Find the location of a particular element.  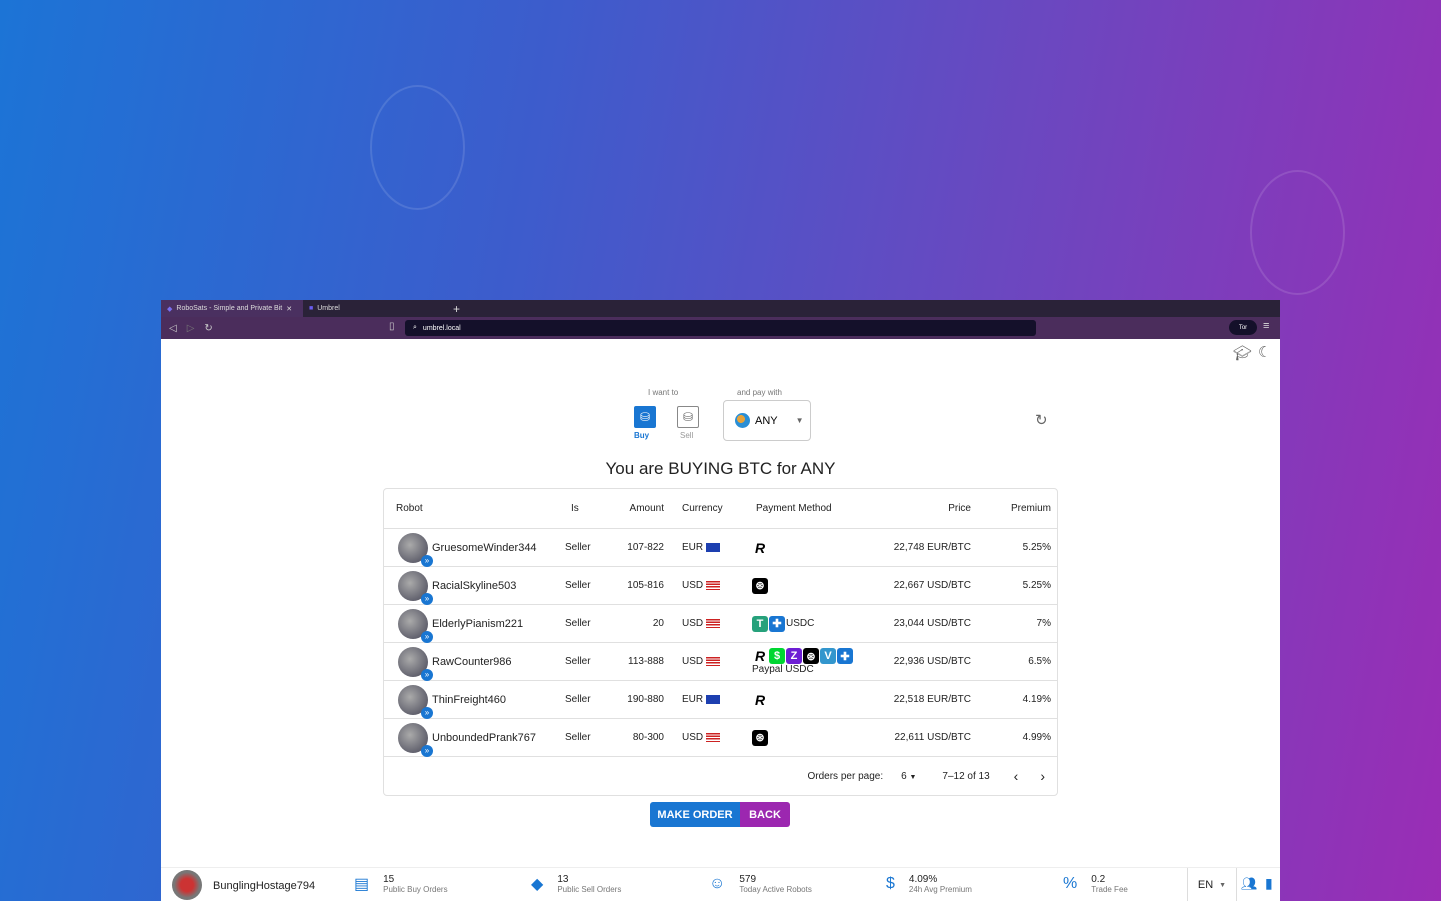

menu-icon: ≡ is located at coordinates (1266, 326).